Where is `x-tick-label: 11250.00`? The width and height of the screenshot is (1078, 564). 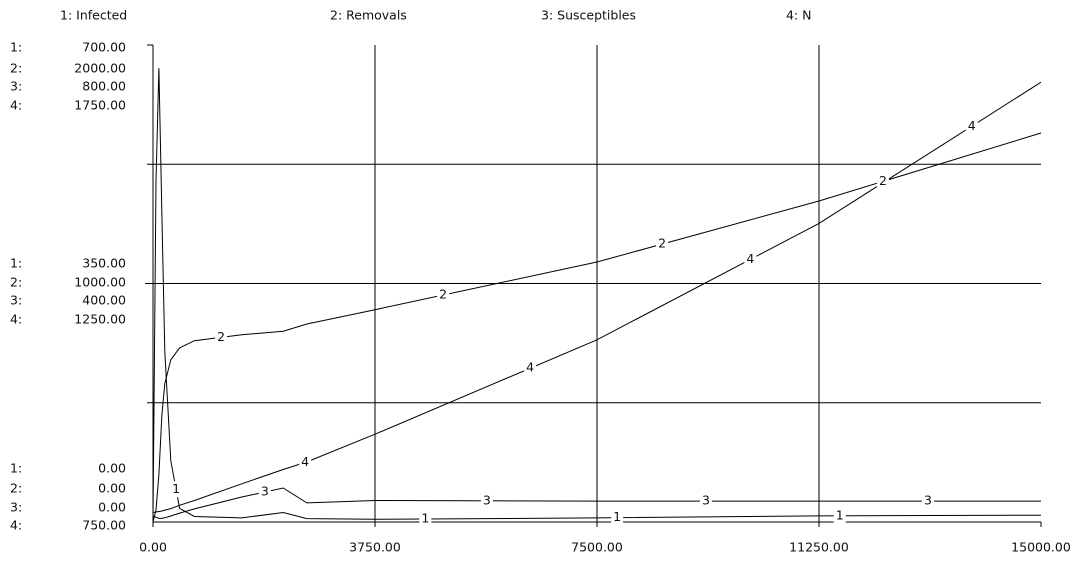
x-tick-label: 11250.00 is located at coordinates (819, 547).